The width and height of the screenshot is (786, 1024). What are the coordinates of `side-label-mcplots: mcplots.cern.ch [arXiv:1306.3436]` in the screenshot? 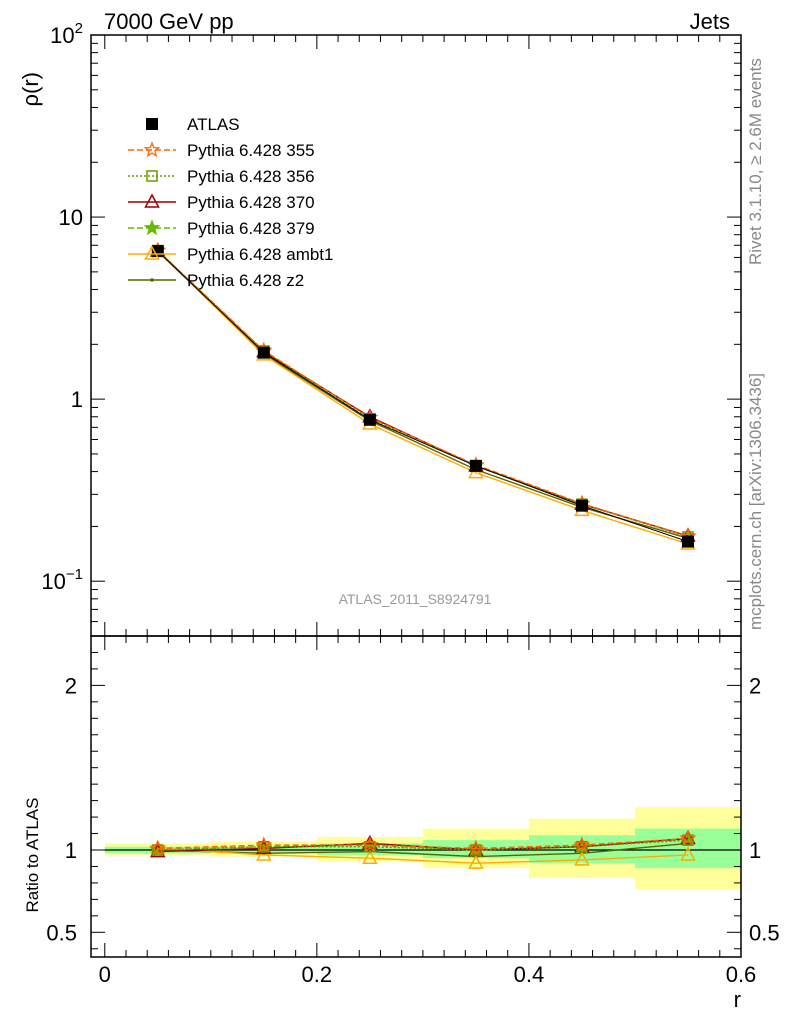 It's located at (755, 501).